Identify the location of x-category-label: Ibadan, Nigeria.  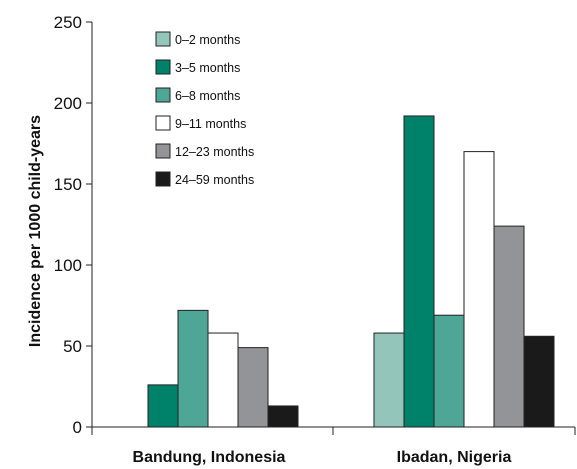
(454, 457).